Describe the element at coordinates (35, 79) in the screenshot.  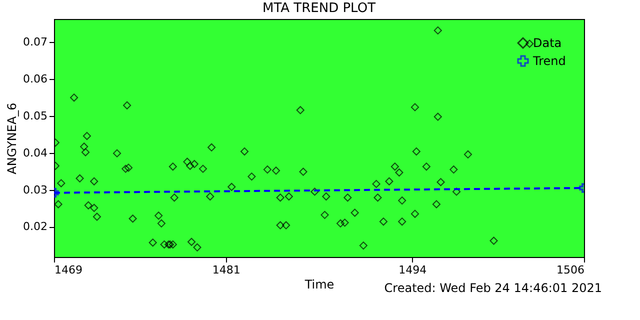
I see `y-tick-label: 0.06` at that location.